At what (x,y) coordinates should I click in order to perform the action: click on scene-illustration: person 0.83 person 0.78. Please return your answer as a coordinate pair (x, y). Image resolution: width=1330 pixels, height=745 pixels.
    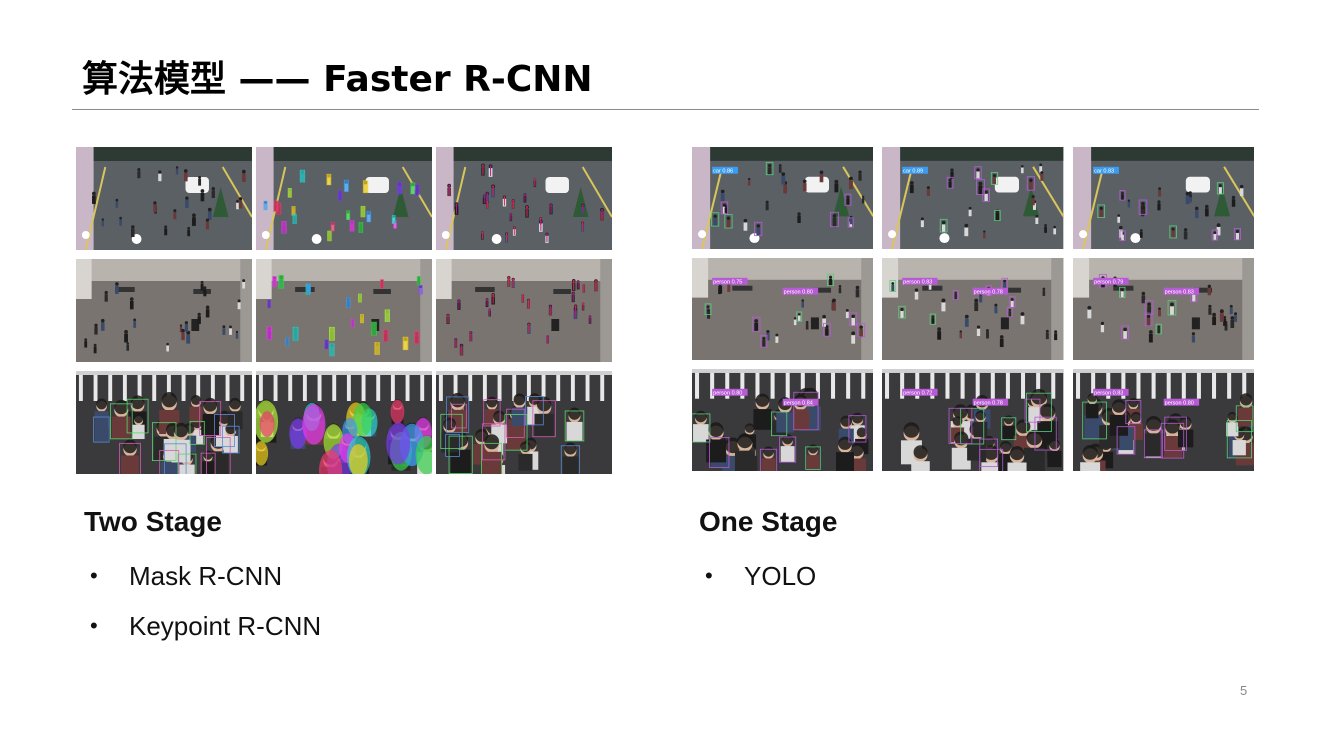
    Looking at the image, I should click on (973, 309).